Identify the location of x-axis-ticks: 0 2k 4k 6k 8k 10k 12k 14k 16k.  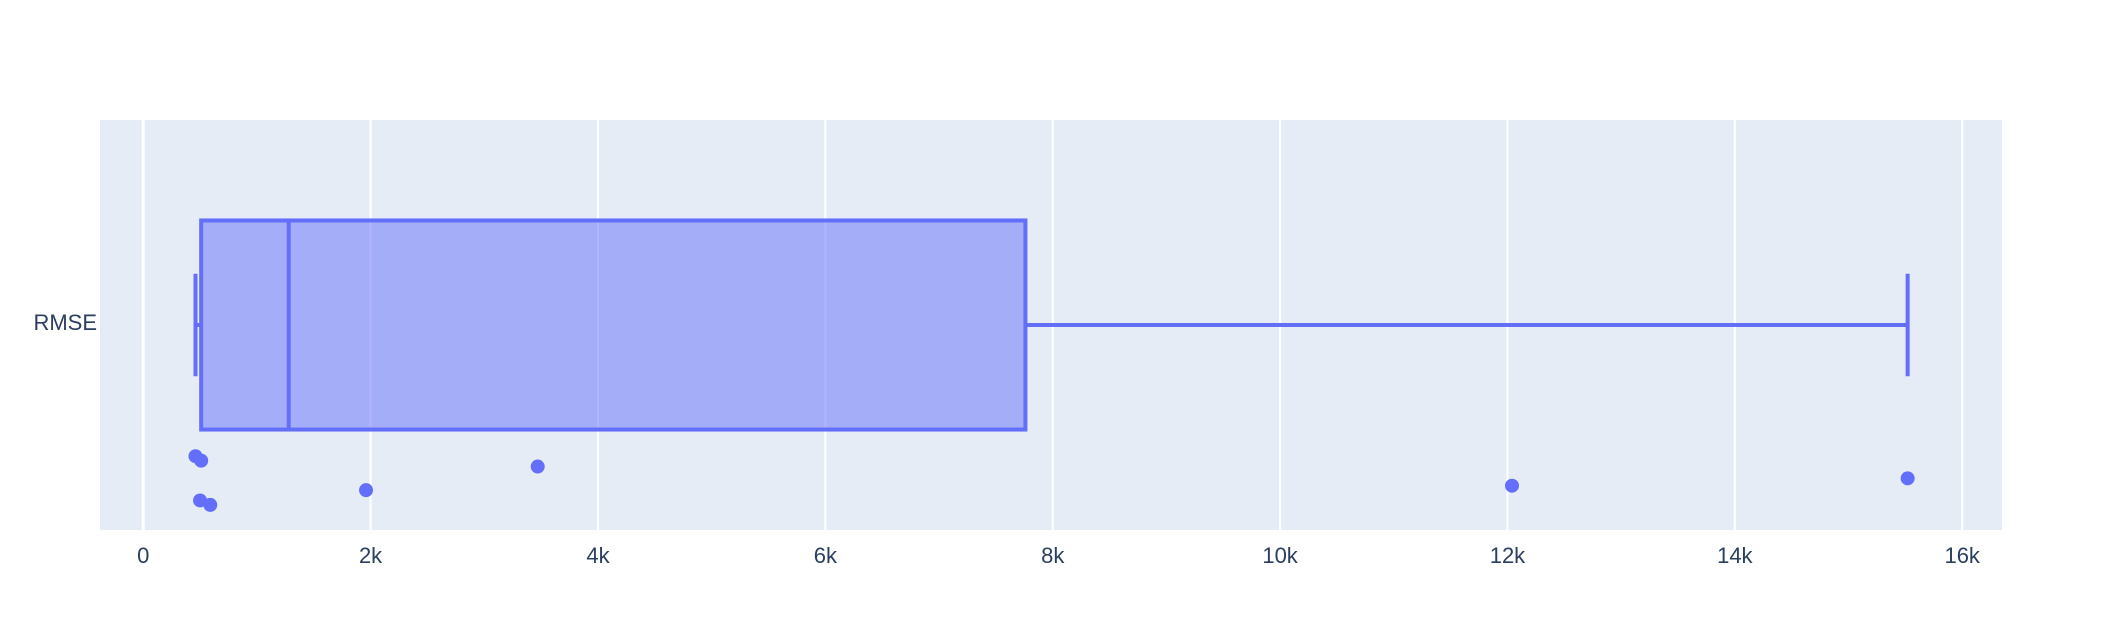
(1059, 555).